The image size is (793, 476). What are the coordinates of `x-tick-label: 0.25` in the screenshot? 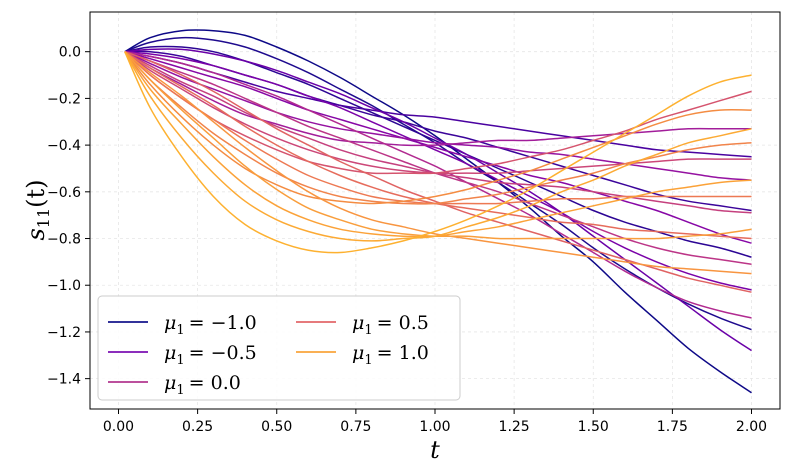 It's located at (197, 427).